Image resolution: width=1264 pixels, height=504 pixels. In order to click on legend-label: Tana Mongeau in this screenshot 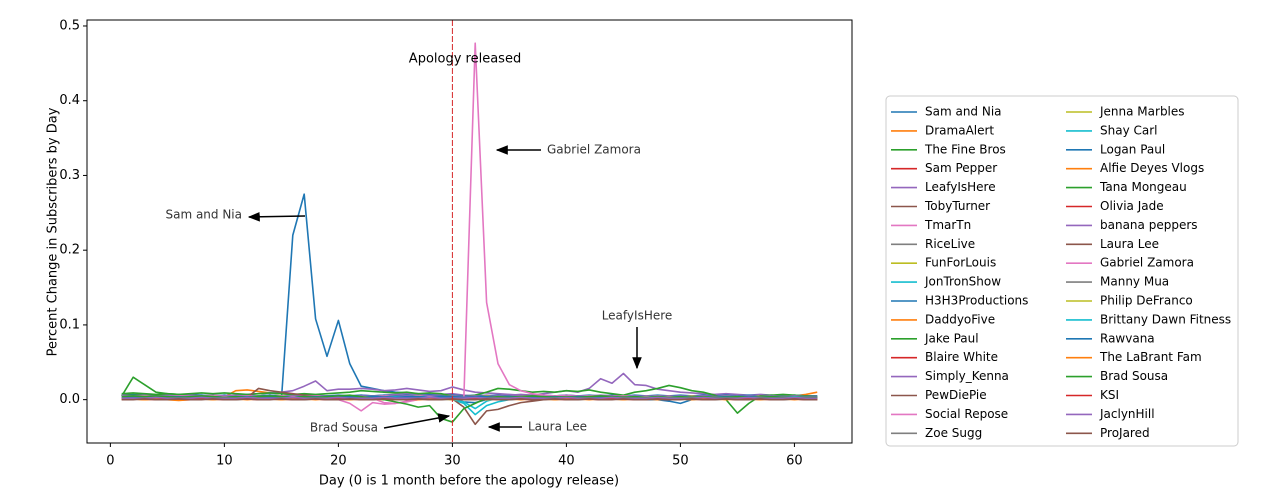, I will do `click(1143, 187)`.